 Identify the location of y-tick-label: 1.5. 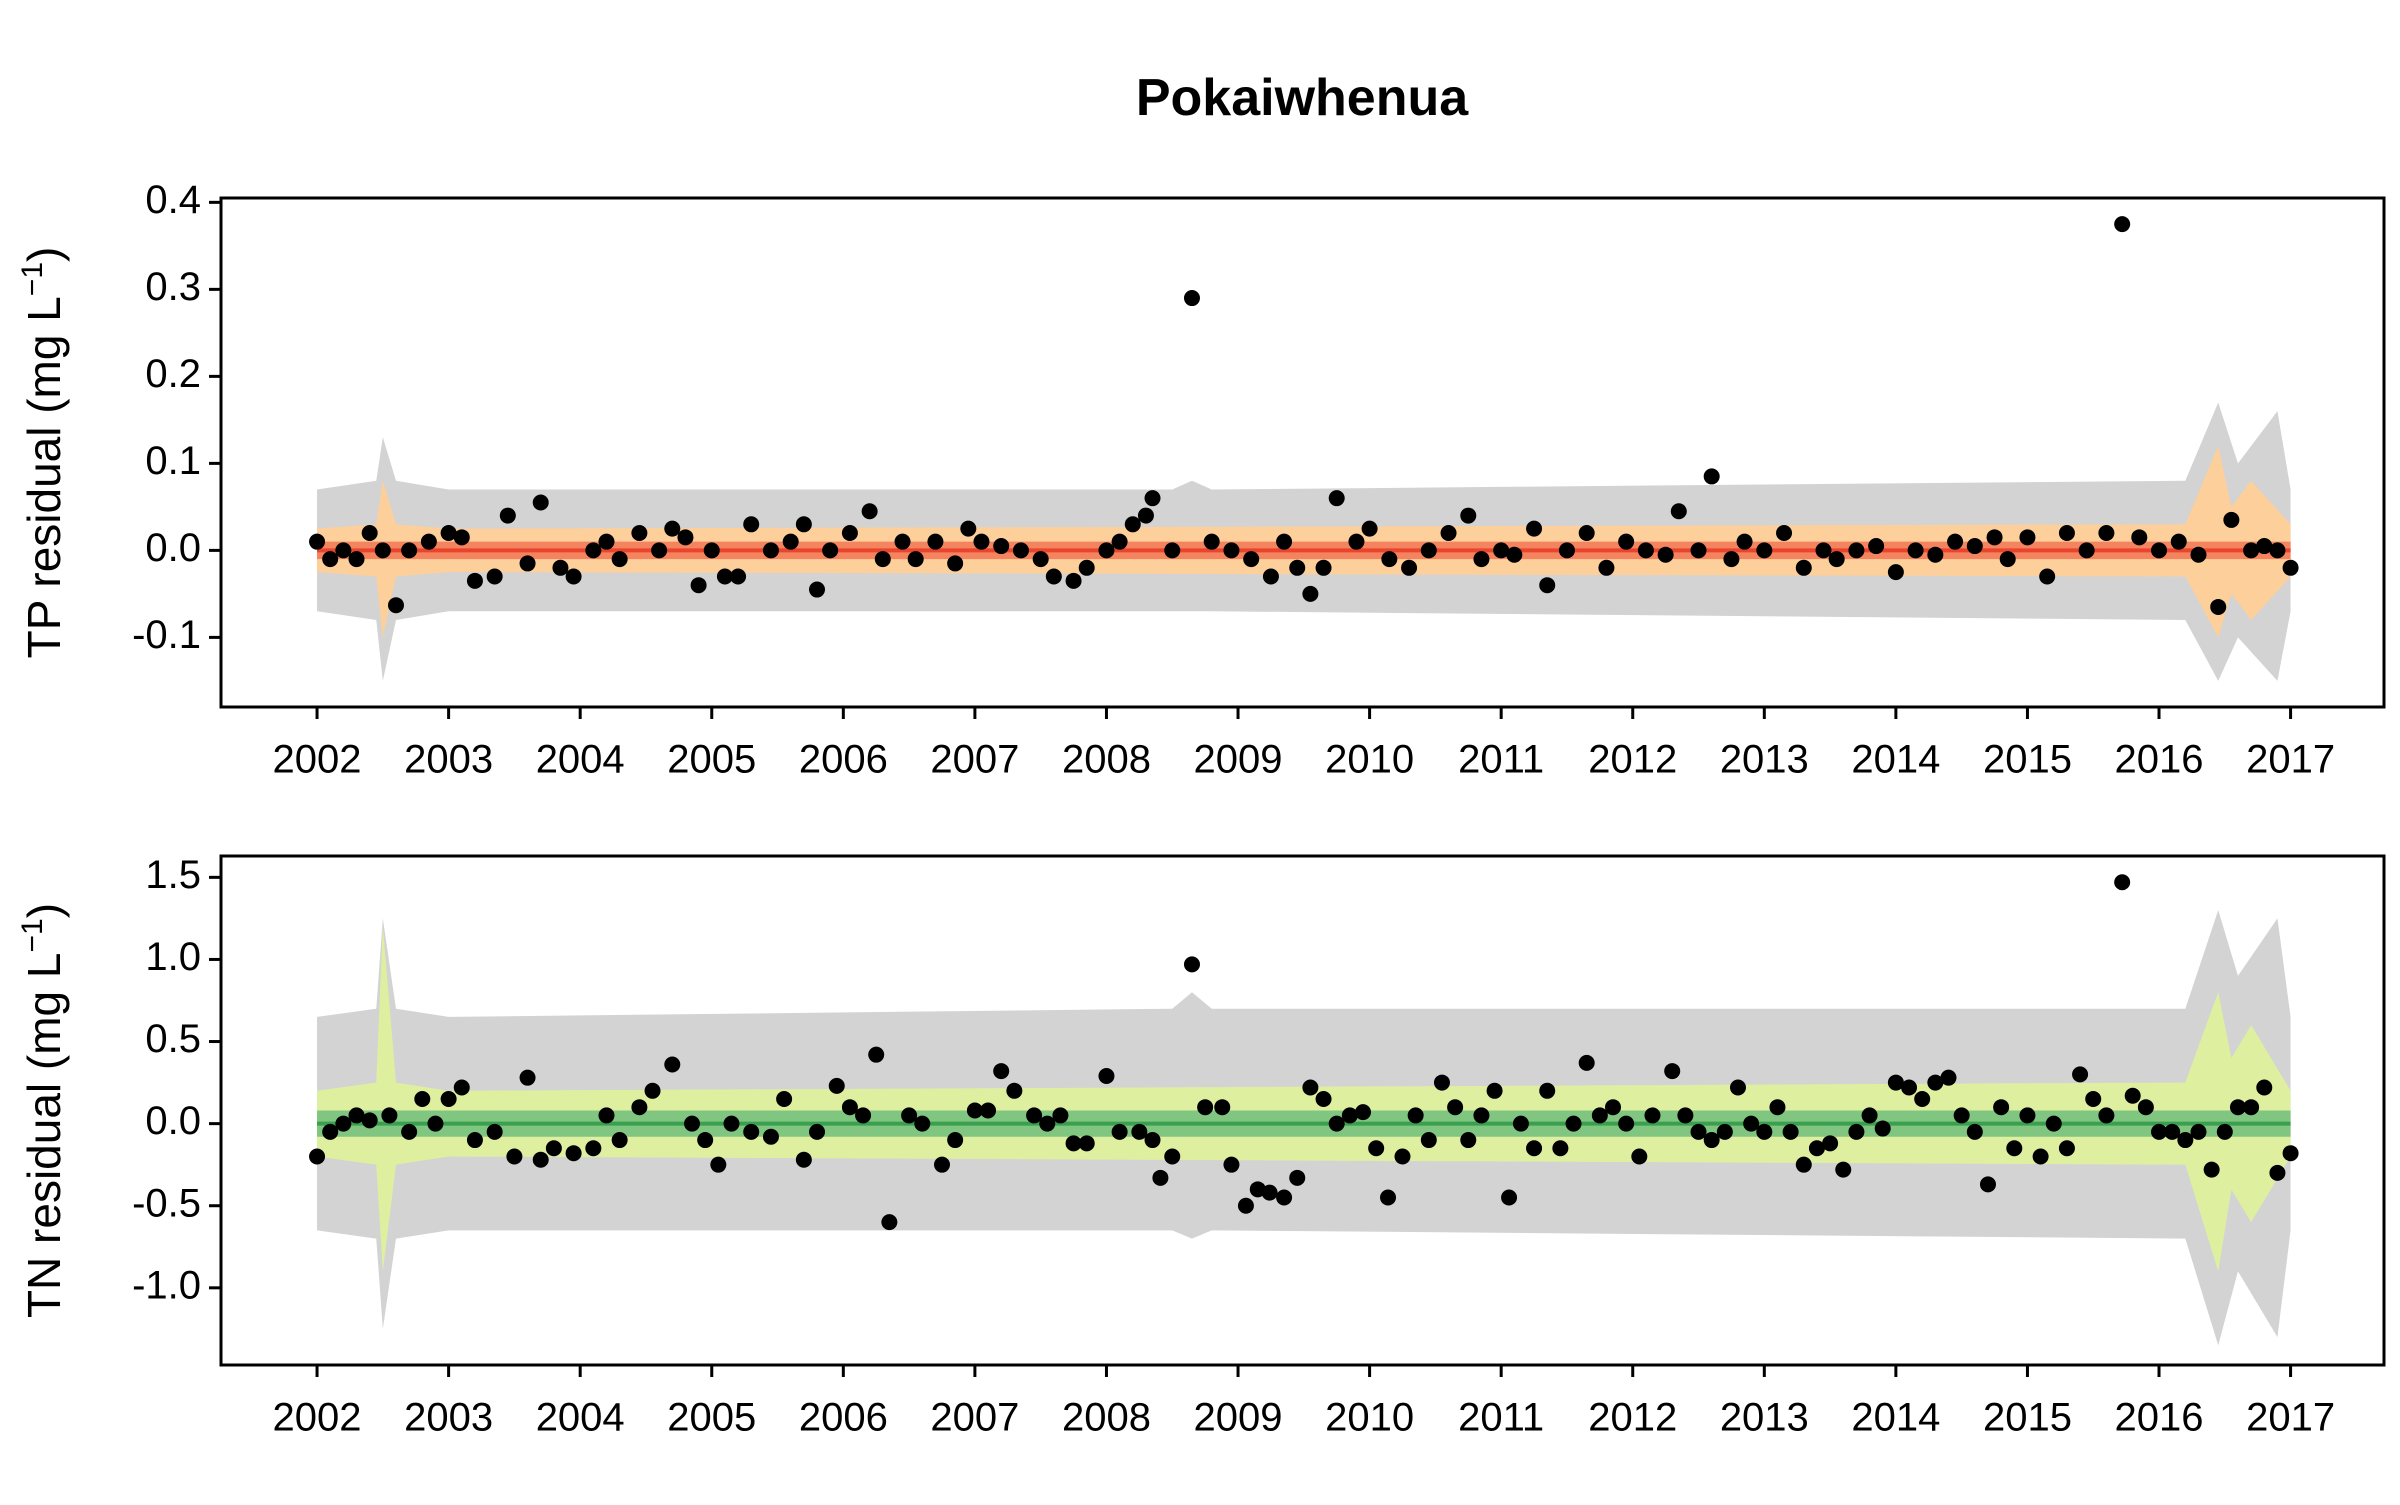
(173, 875).